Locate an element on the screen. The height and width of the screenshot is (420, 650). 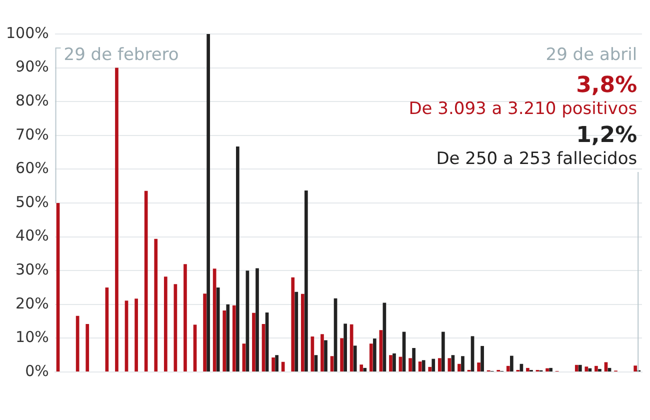
y-tick-label: 100% is located at coordinates (27, 33).